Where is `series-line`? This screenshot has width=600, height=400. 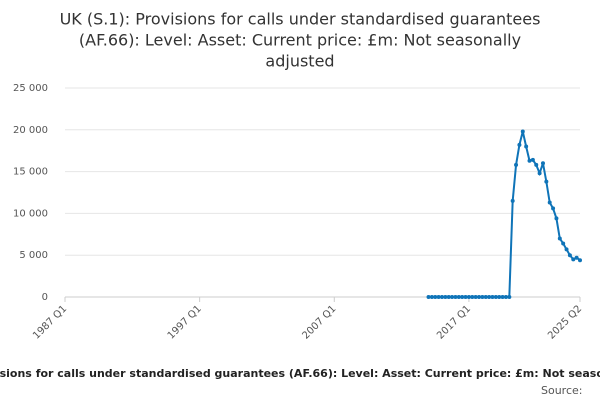
series-line is located at coordinates (504, 214).